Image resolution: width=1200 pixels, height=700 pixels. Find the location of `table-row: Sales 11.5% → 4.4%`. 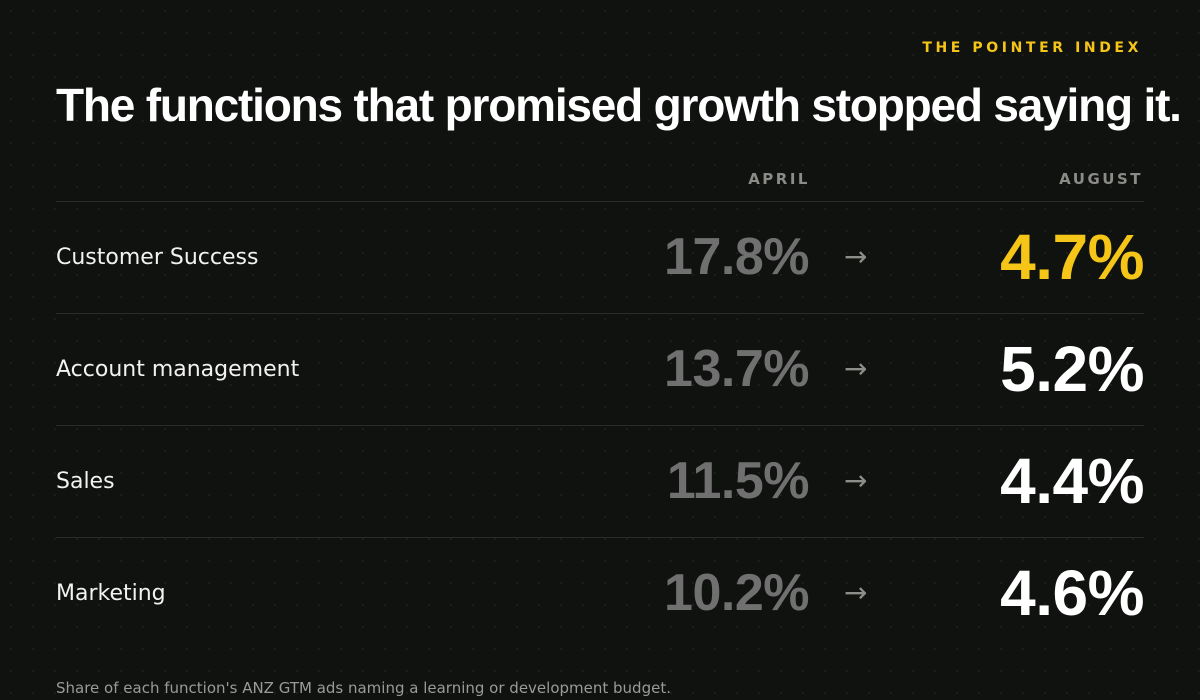

table-row: Sales 11.5% → 4.4% is located at coordinates (600, 481).